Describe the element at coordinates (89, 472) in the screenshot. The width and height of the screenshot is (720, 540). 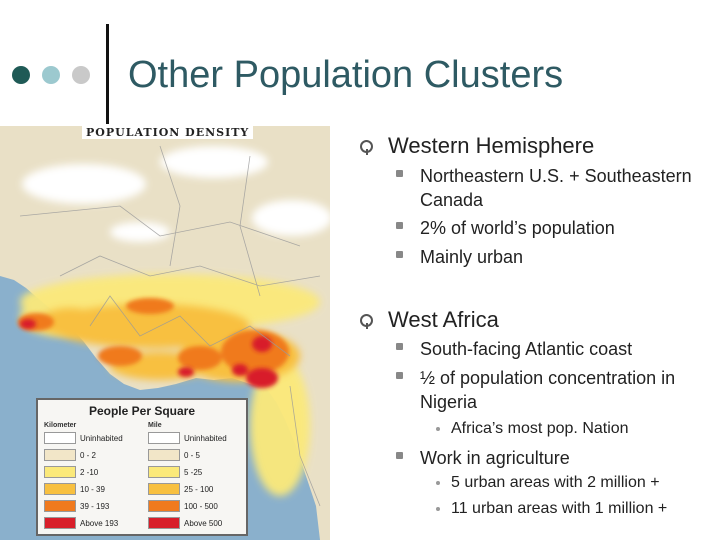
I see `legend-label: 2 -10` at that location.